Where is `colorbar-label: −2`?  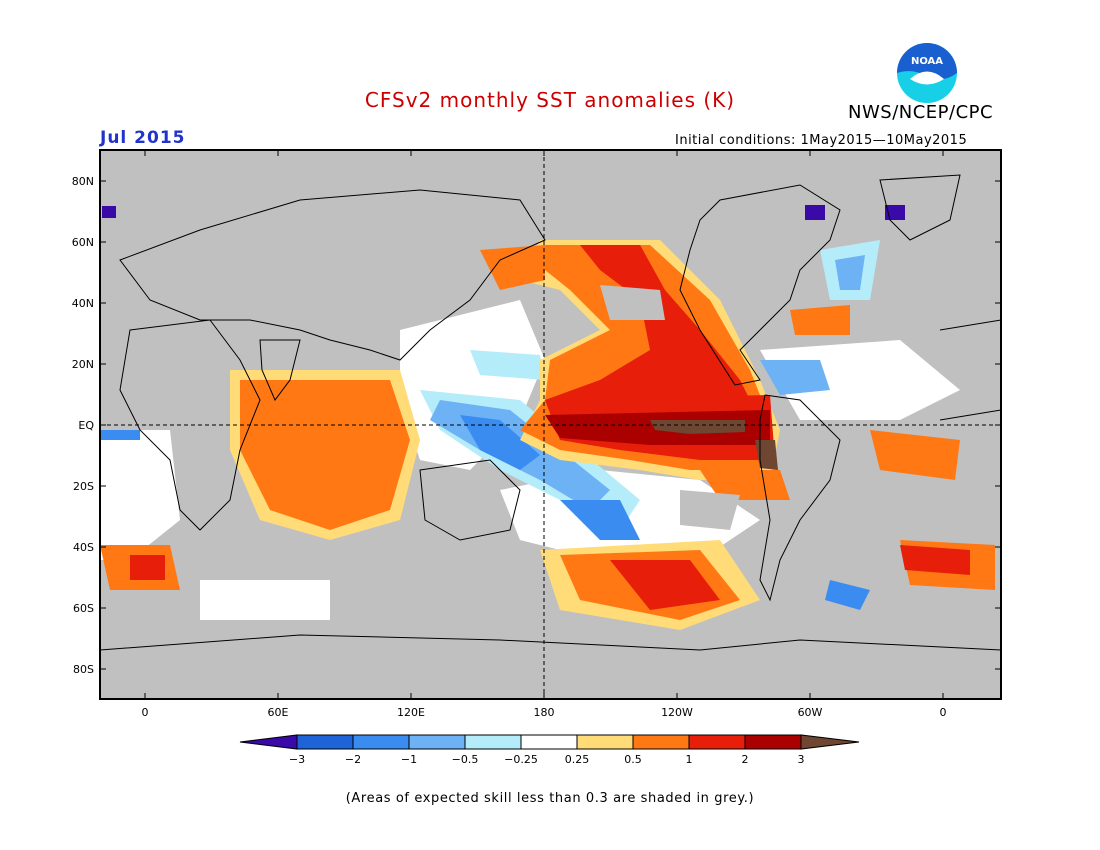
colorbar-label: −2 is located at coordinates (353, 759).